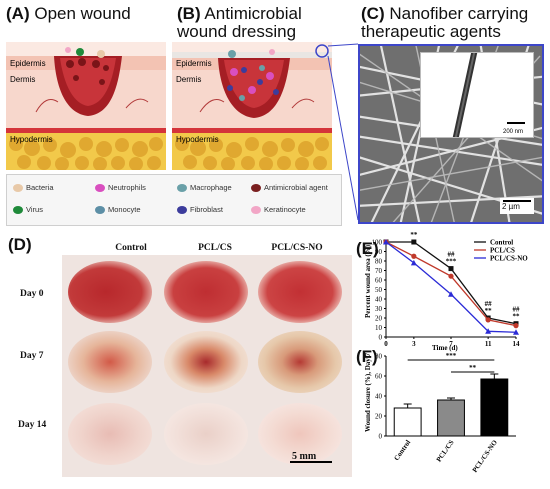 This screenshot has height=489, width=550. What do you see at coordinates (206, 362) in the screenshot?
I see `photo-pclcs-day7` at bounding box center [206, 362].